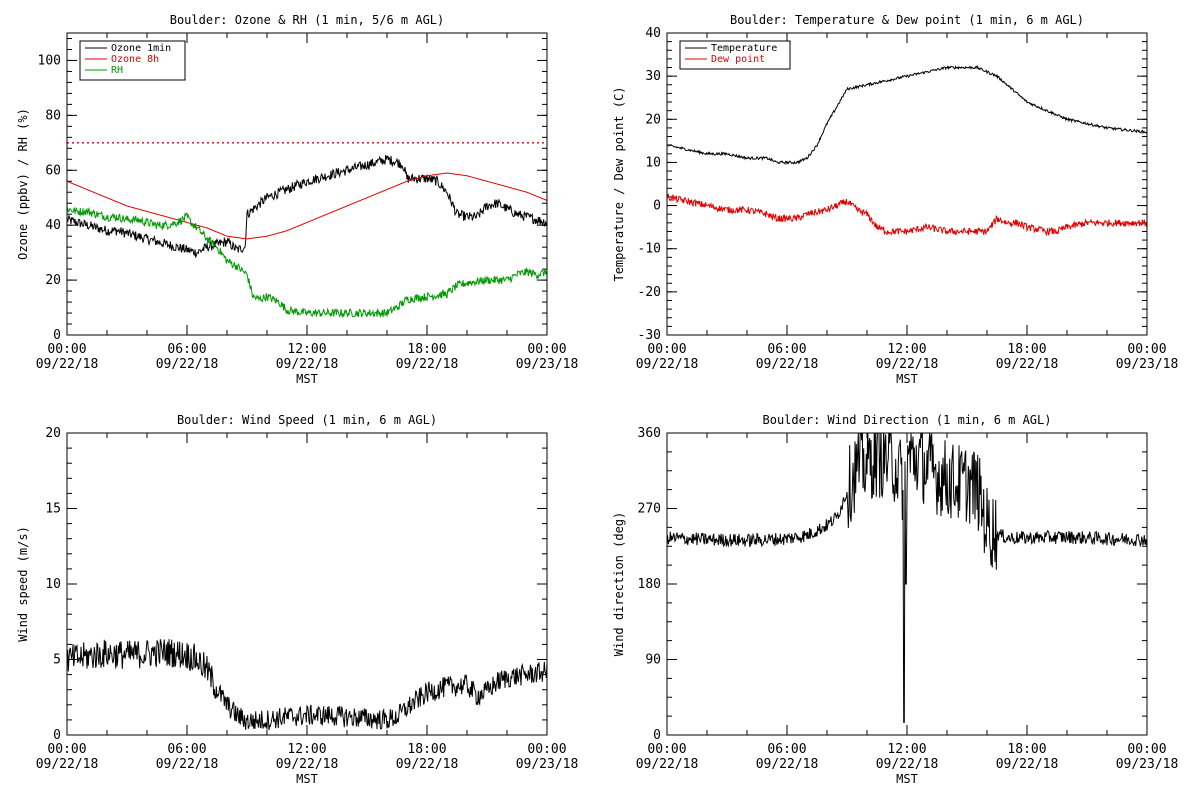 The height and width of the screenshot is (804, 1200). Describe the element at coordinates (738, 59) in the screenshot. I see `legend-entry: Dew point` at that location.